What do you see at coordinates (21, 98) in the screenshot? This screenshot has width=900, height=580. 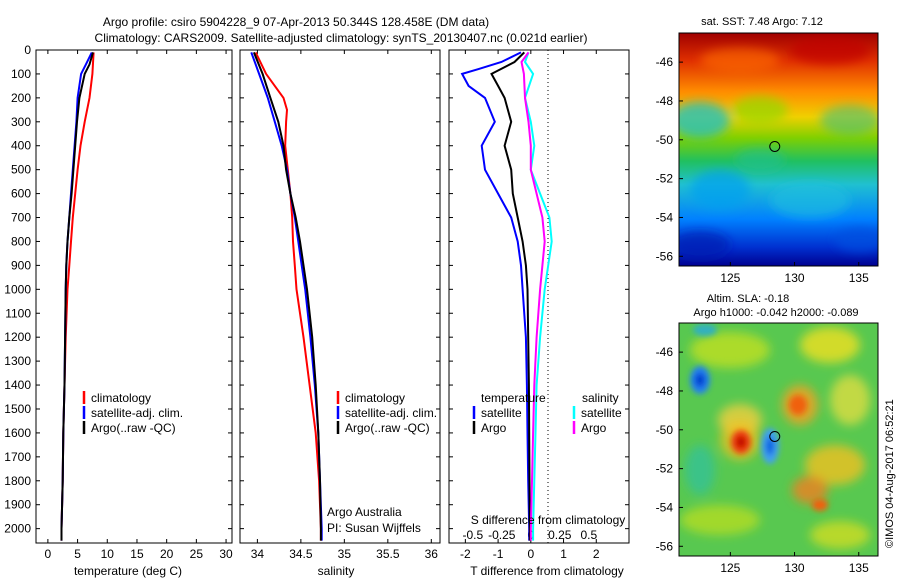 I see `depth-tick-label: 200` at bounding box center [21, 98].